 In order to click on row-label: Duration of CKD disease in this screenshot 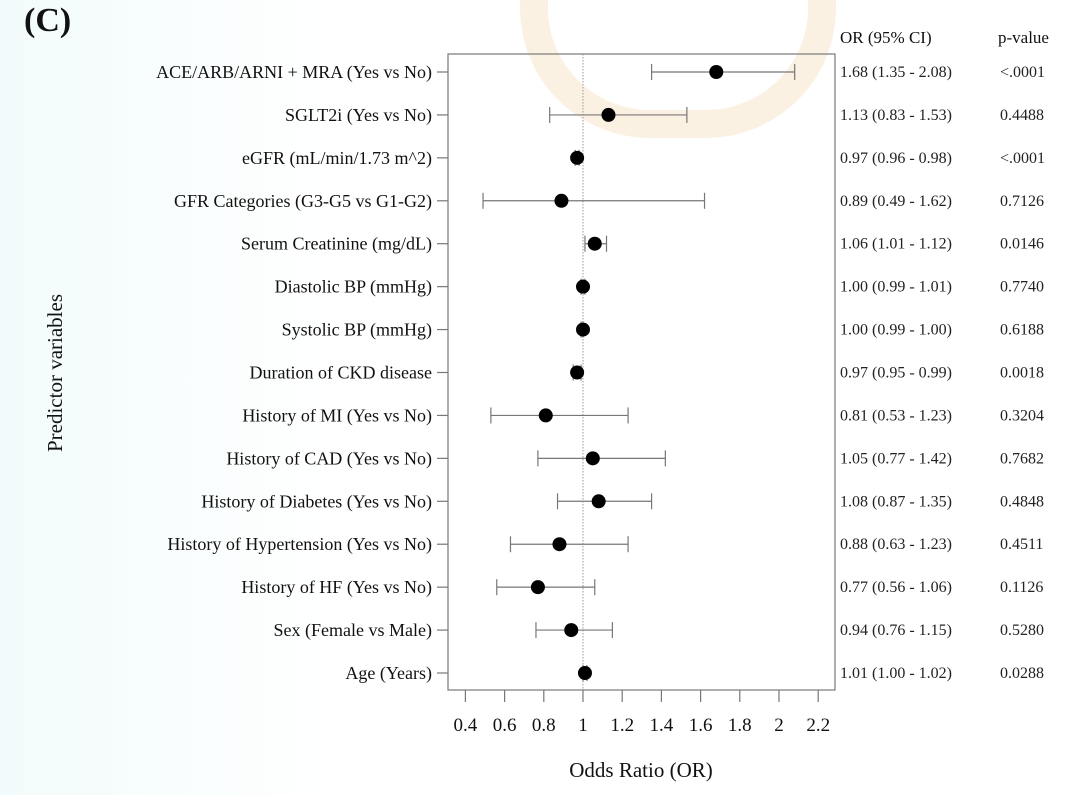, I will do `click(341, 373)`.